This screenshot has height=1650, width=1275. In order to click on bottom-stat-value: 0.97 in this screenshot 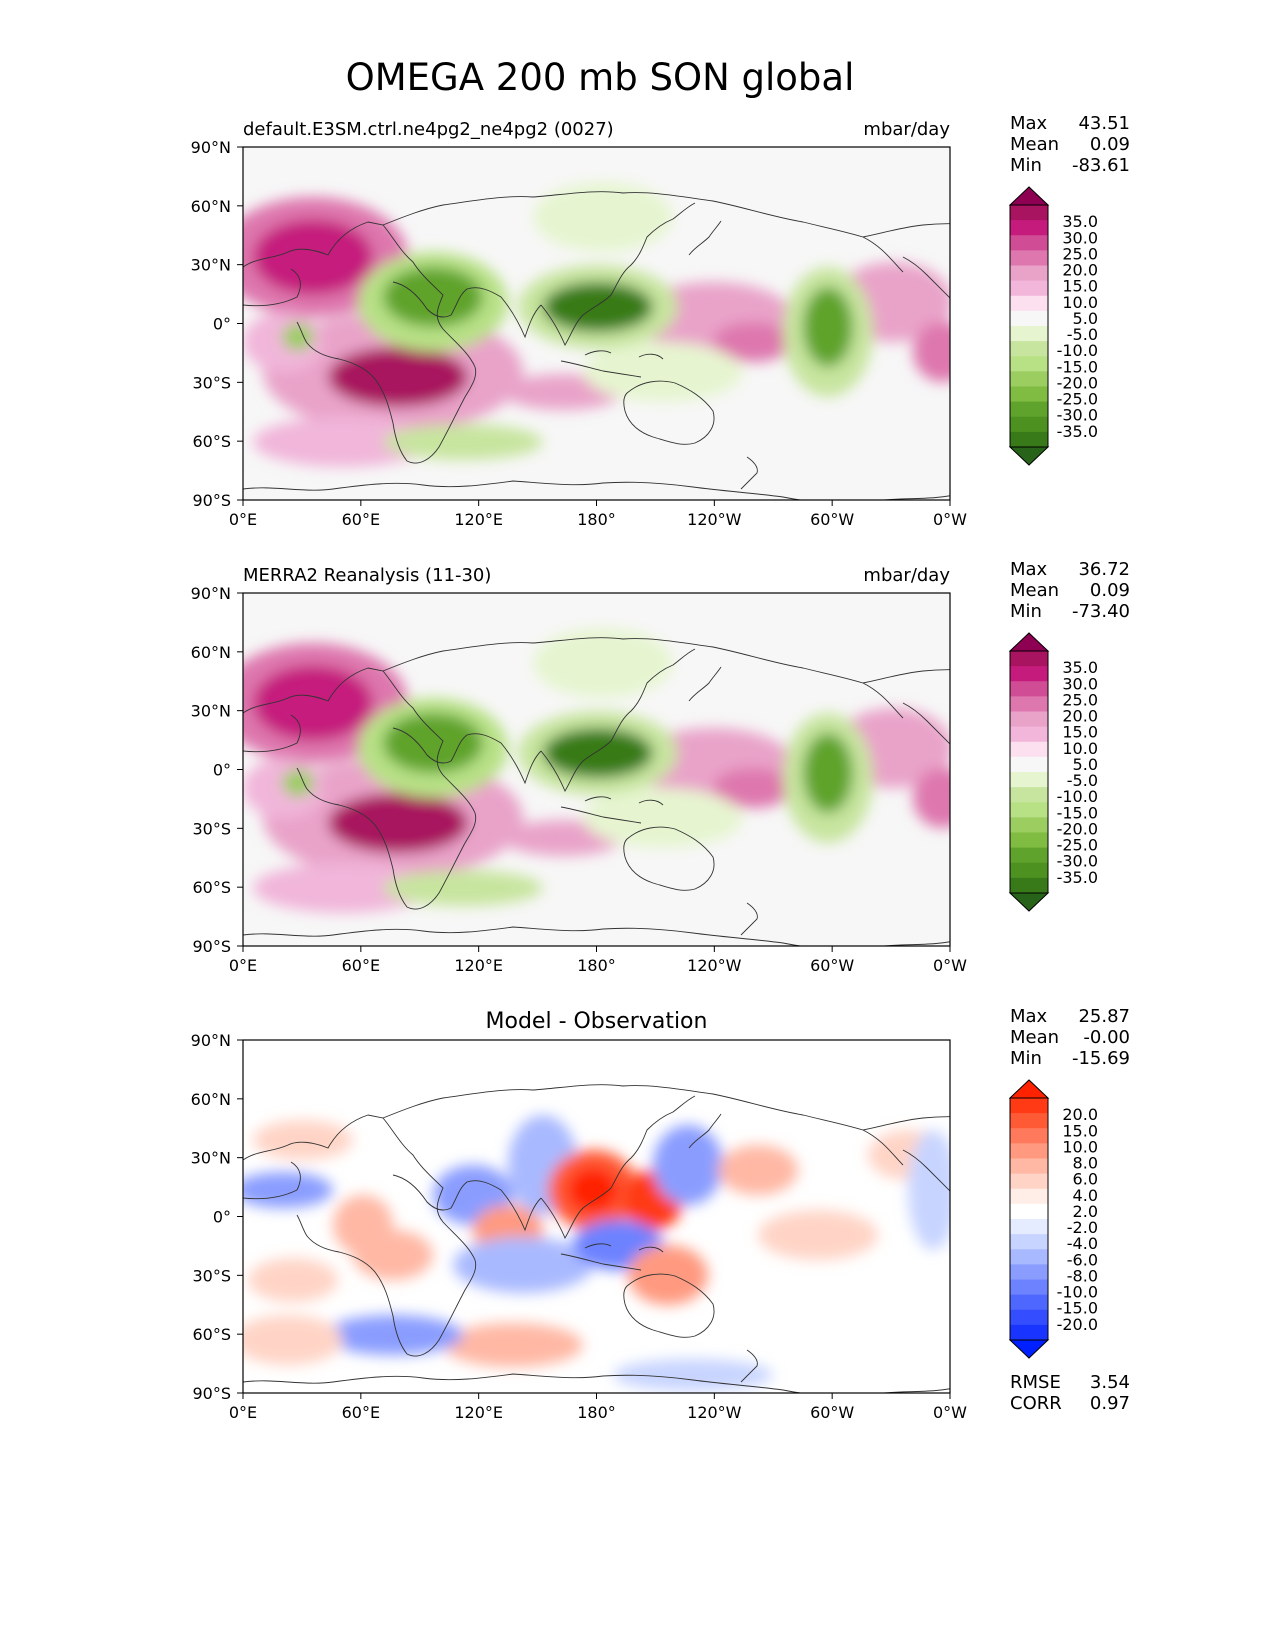, I will do `click(1110, 1403)`.